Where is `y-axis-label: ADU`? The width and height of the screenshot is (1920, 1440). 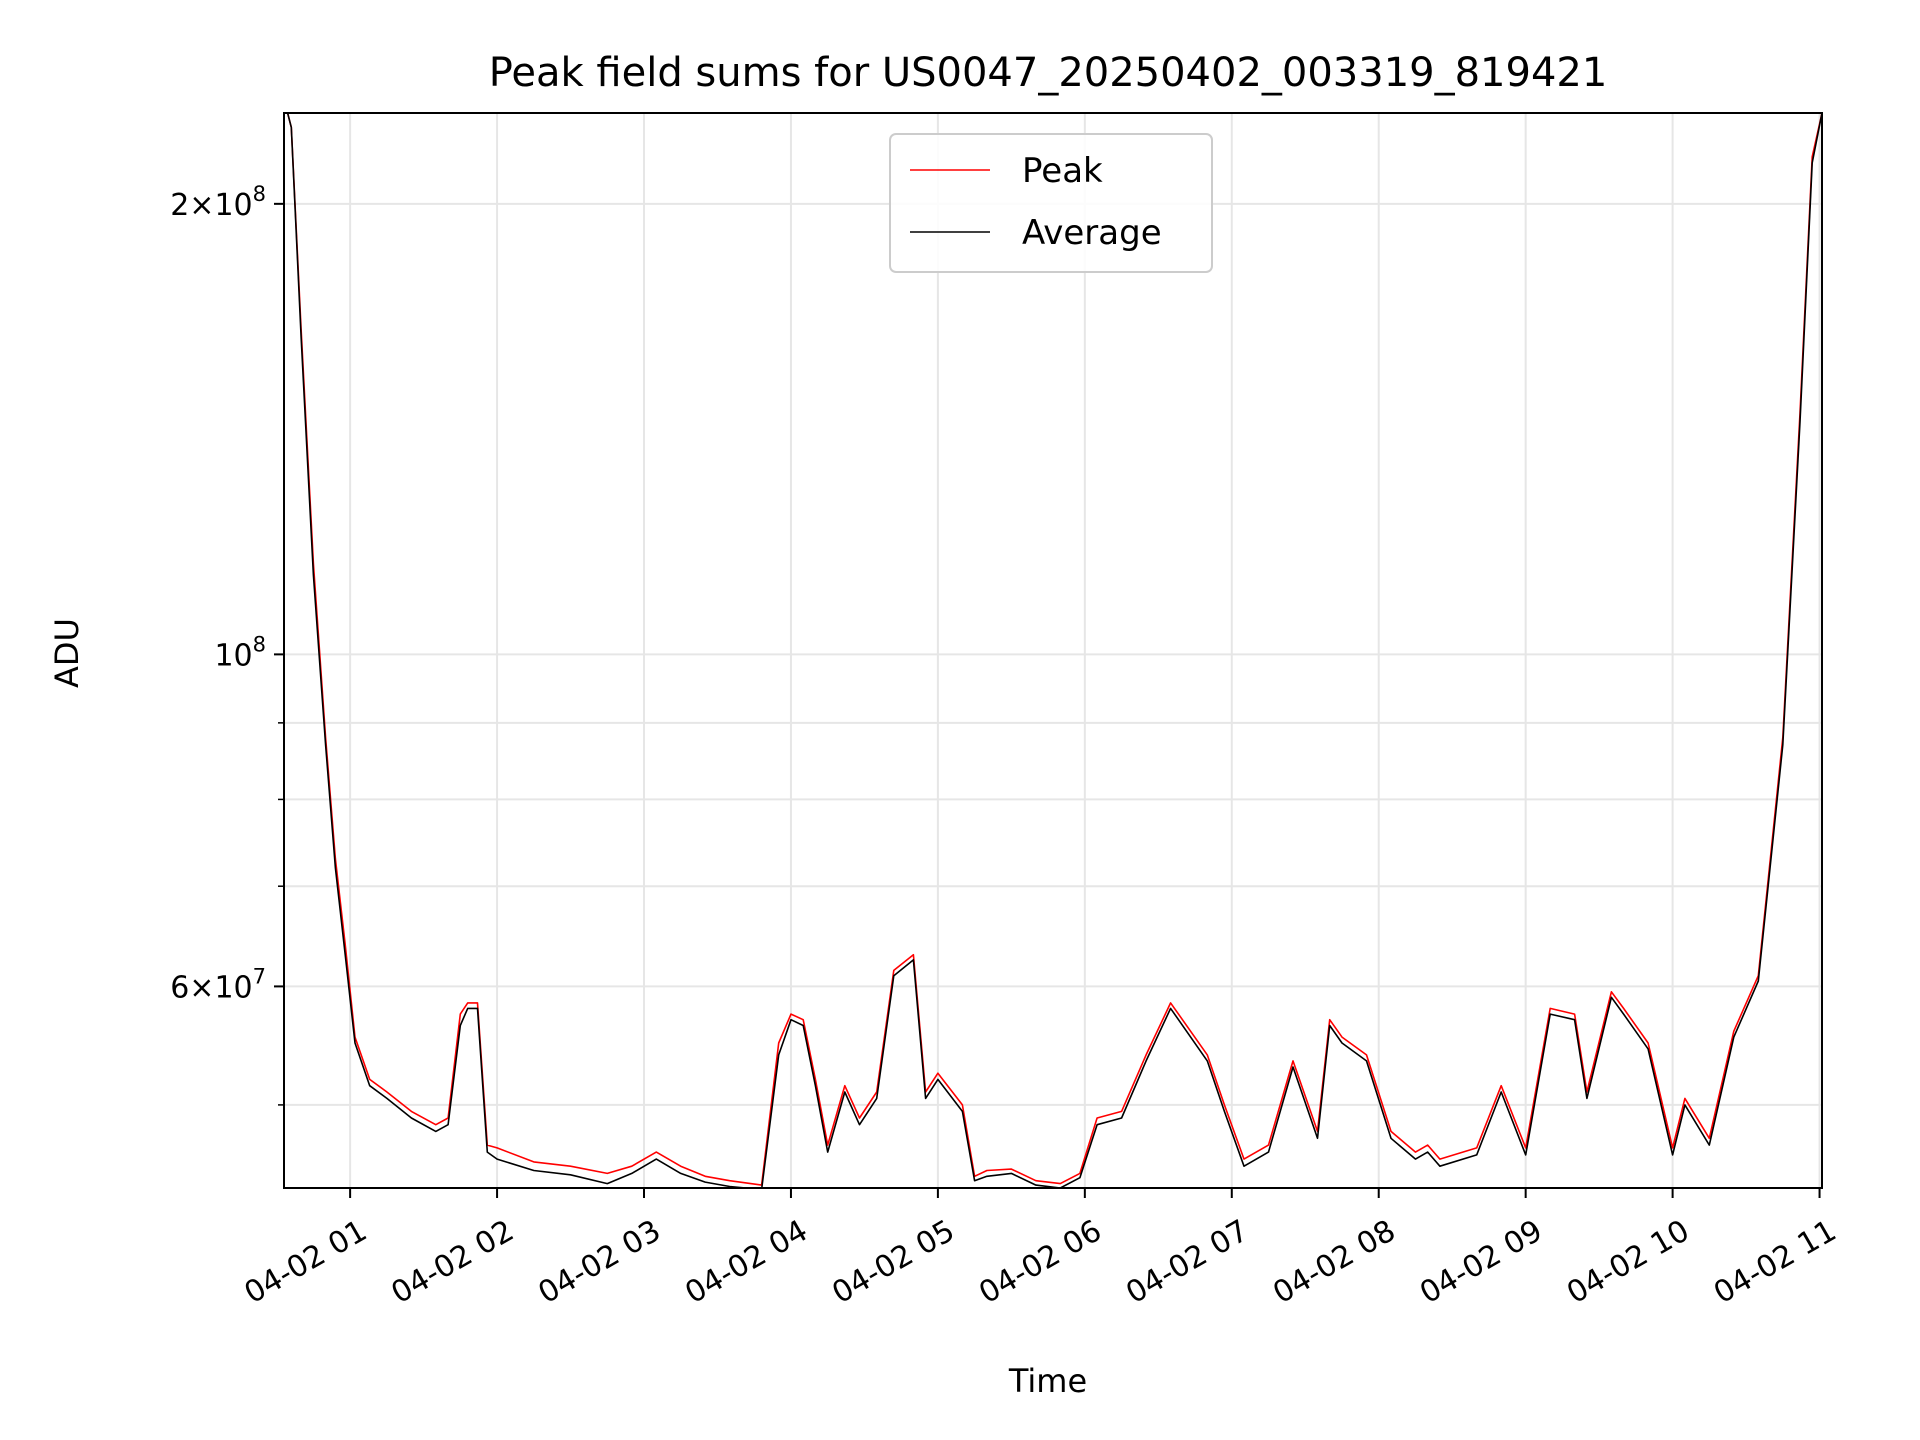 y-axis-label: ADU is located at coordinates (67, 653).